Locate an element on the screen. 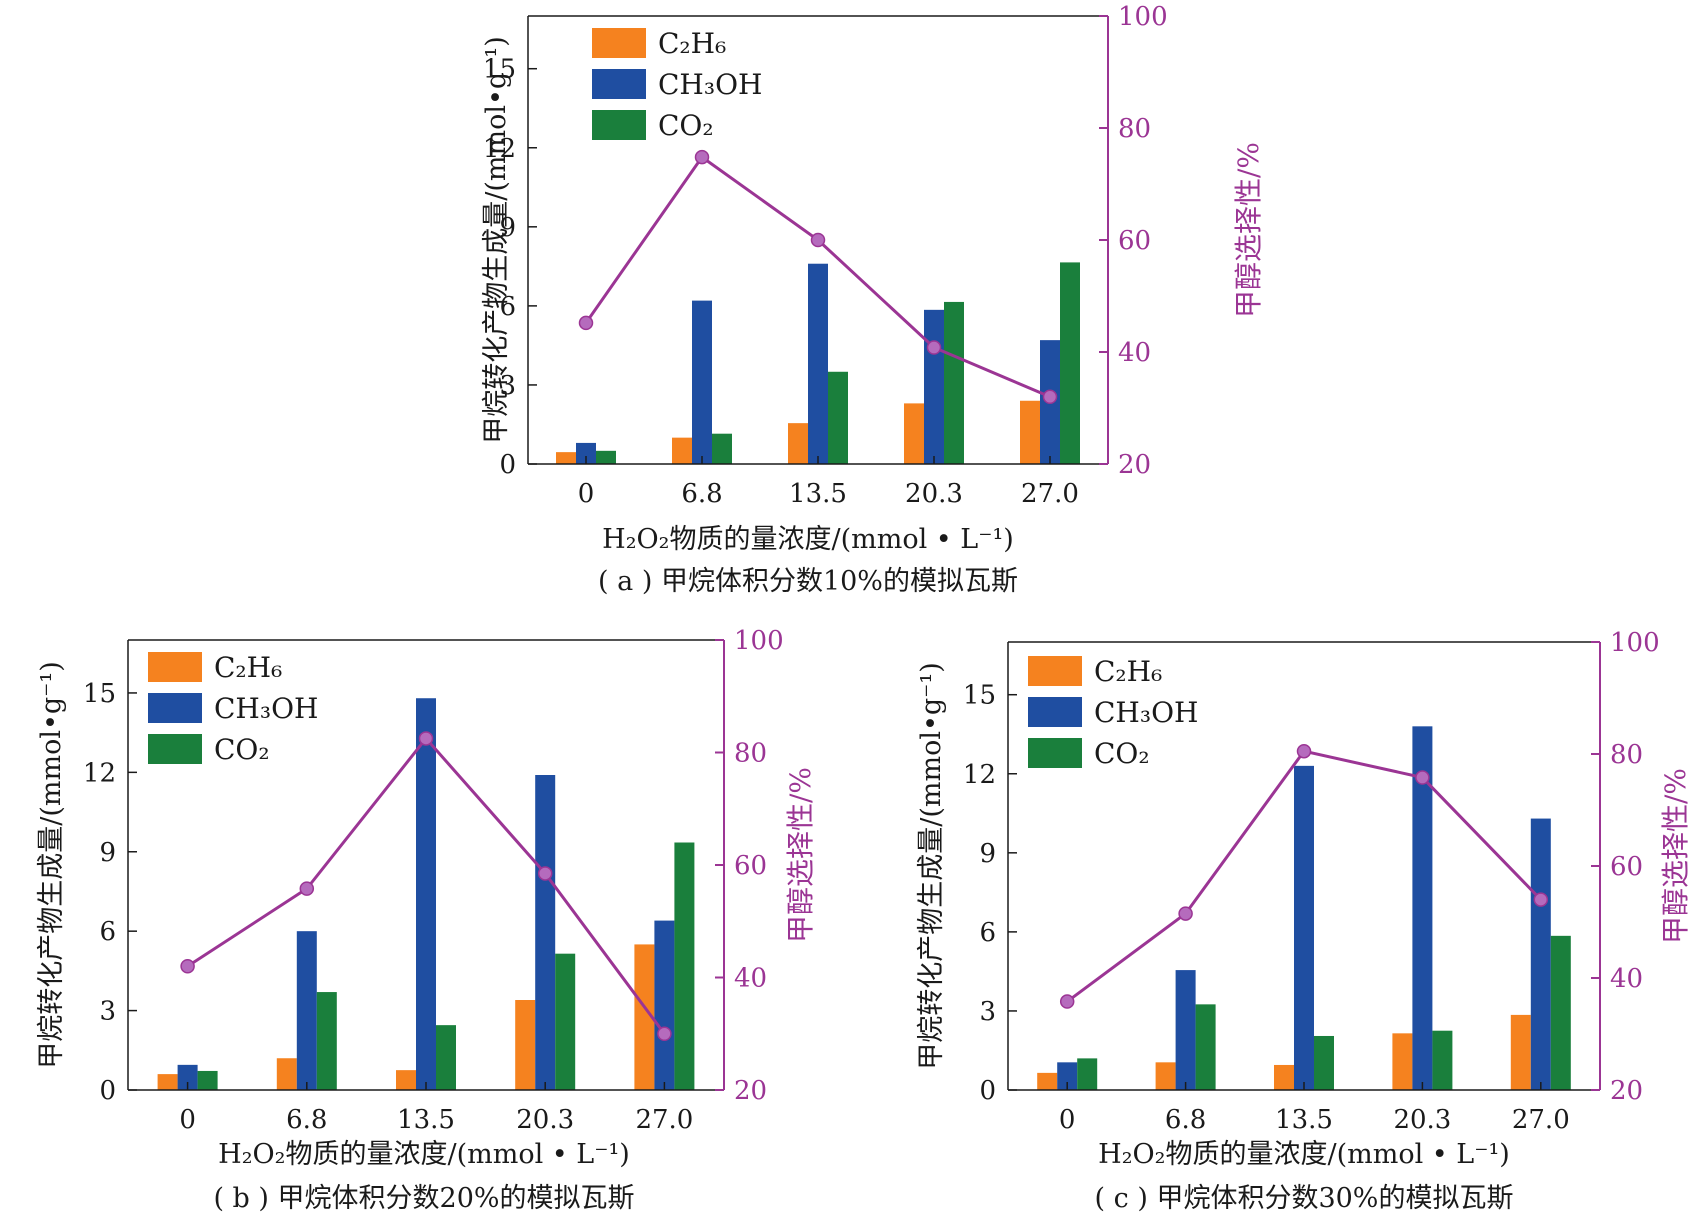 The height and width of the screenshot is (1231, 1702). y2-tick-label: 100 is located at coordinates (1143, 17).